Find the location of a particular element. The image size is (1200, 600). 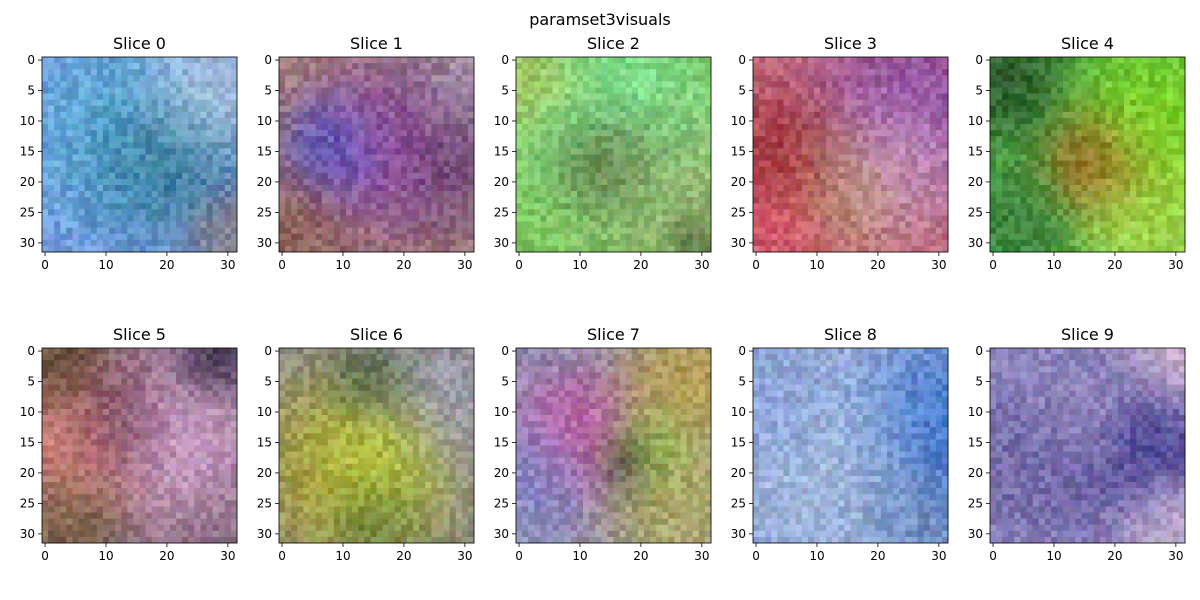

y-tick-label: 25 is located at coordinates (738, 212).